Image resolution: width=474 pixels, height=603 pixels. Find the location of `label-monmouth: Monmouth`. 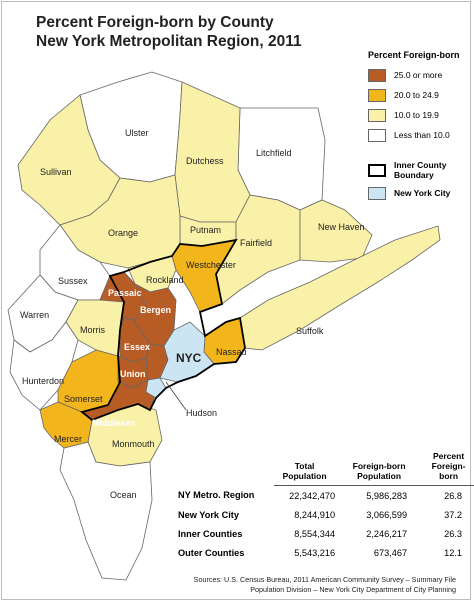

label-monmouth: Monmouth is located at coordinates (133, 444).